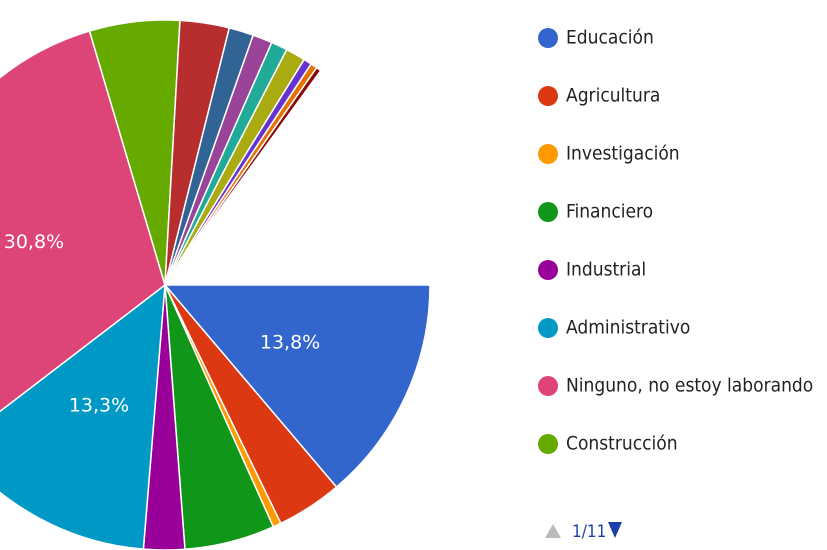 The height and width of the screenshot is (550, 827). What do you see at coordinates (623, 154) in the screenshot?
I see `legend-label: Investigación` at bounding box center [623, 154].